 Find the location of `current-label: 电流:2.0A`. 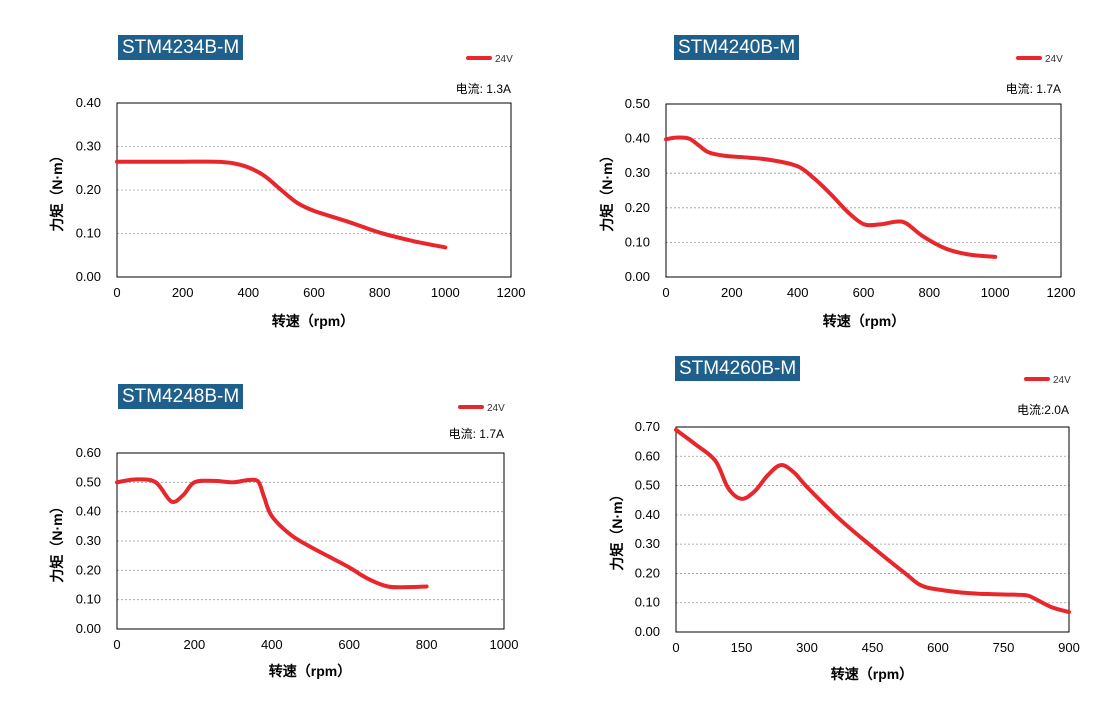

current-label: 电流:2.0A is located at coordinates (1043, 410).